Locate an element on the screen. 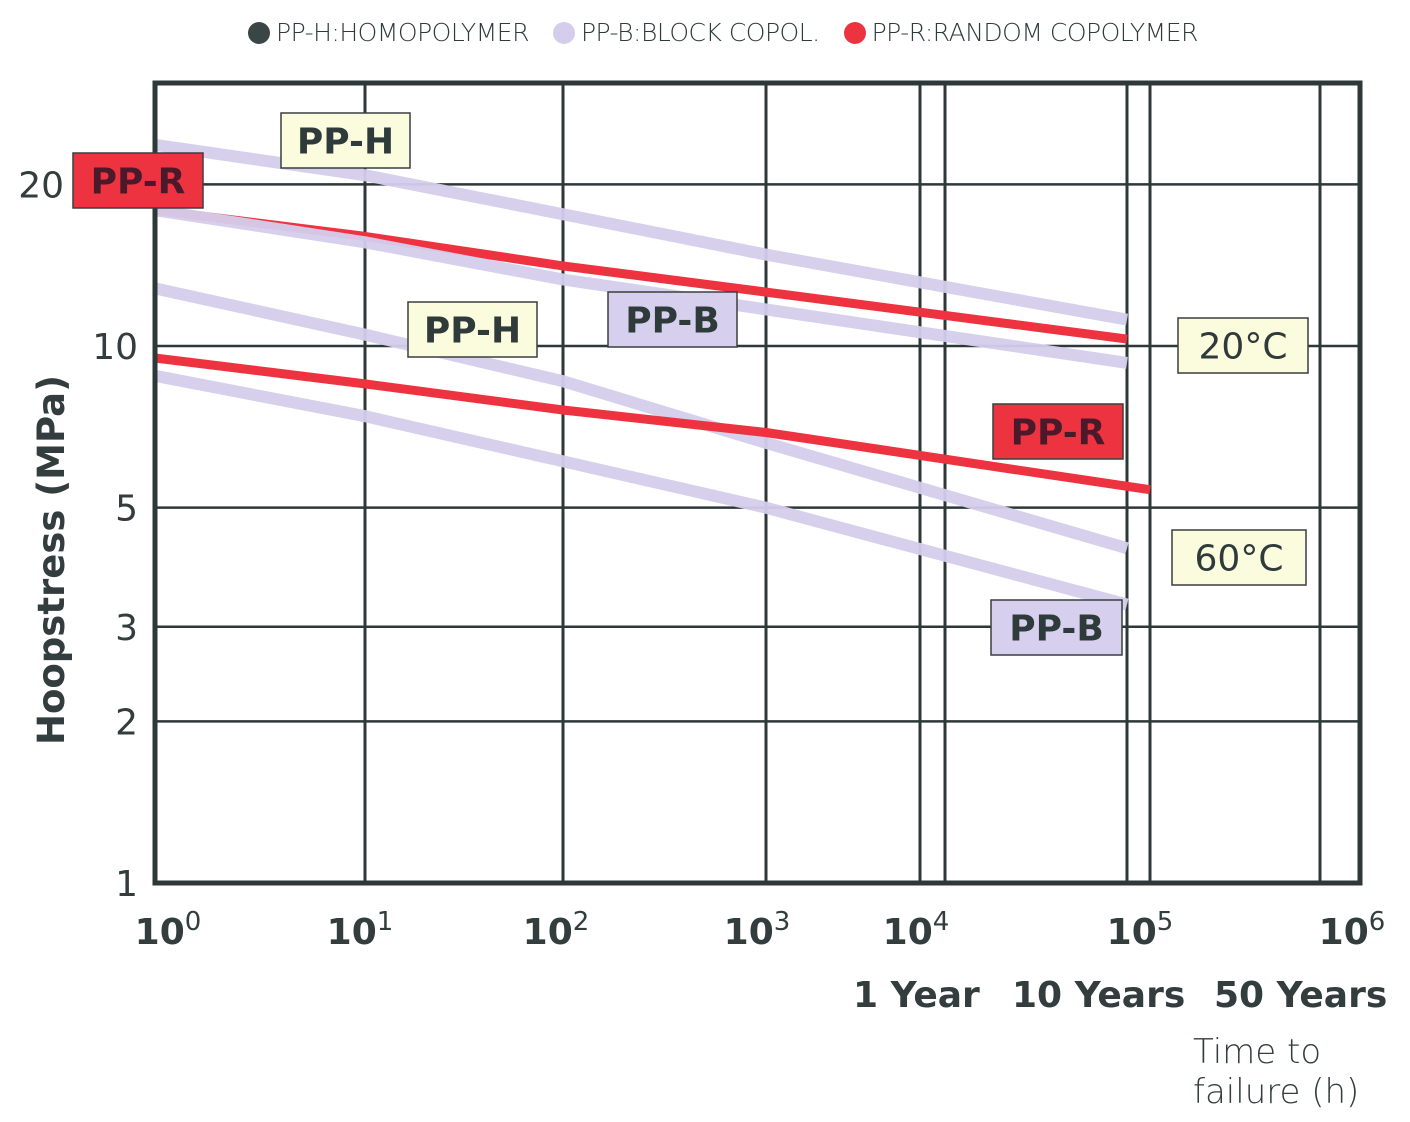 The width and height of the screenshot is (1410, 1122). x-time-label: 1 Year is located at coordinates (916, 995).